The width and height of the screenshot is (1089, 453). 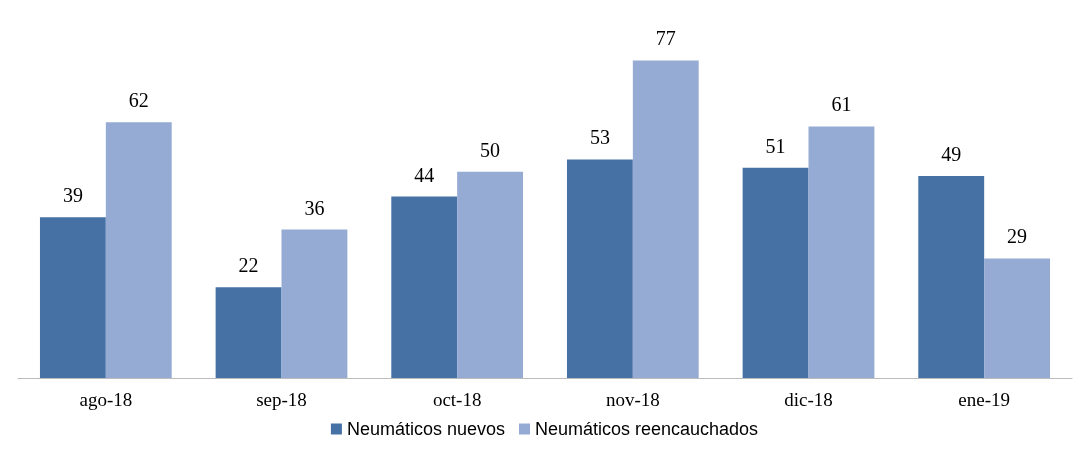 What do you see at coordinates (425, 429) in the screenshot?
I see `legend-label: Neumáticos nuevos` at bounding box center [425, 429].